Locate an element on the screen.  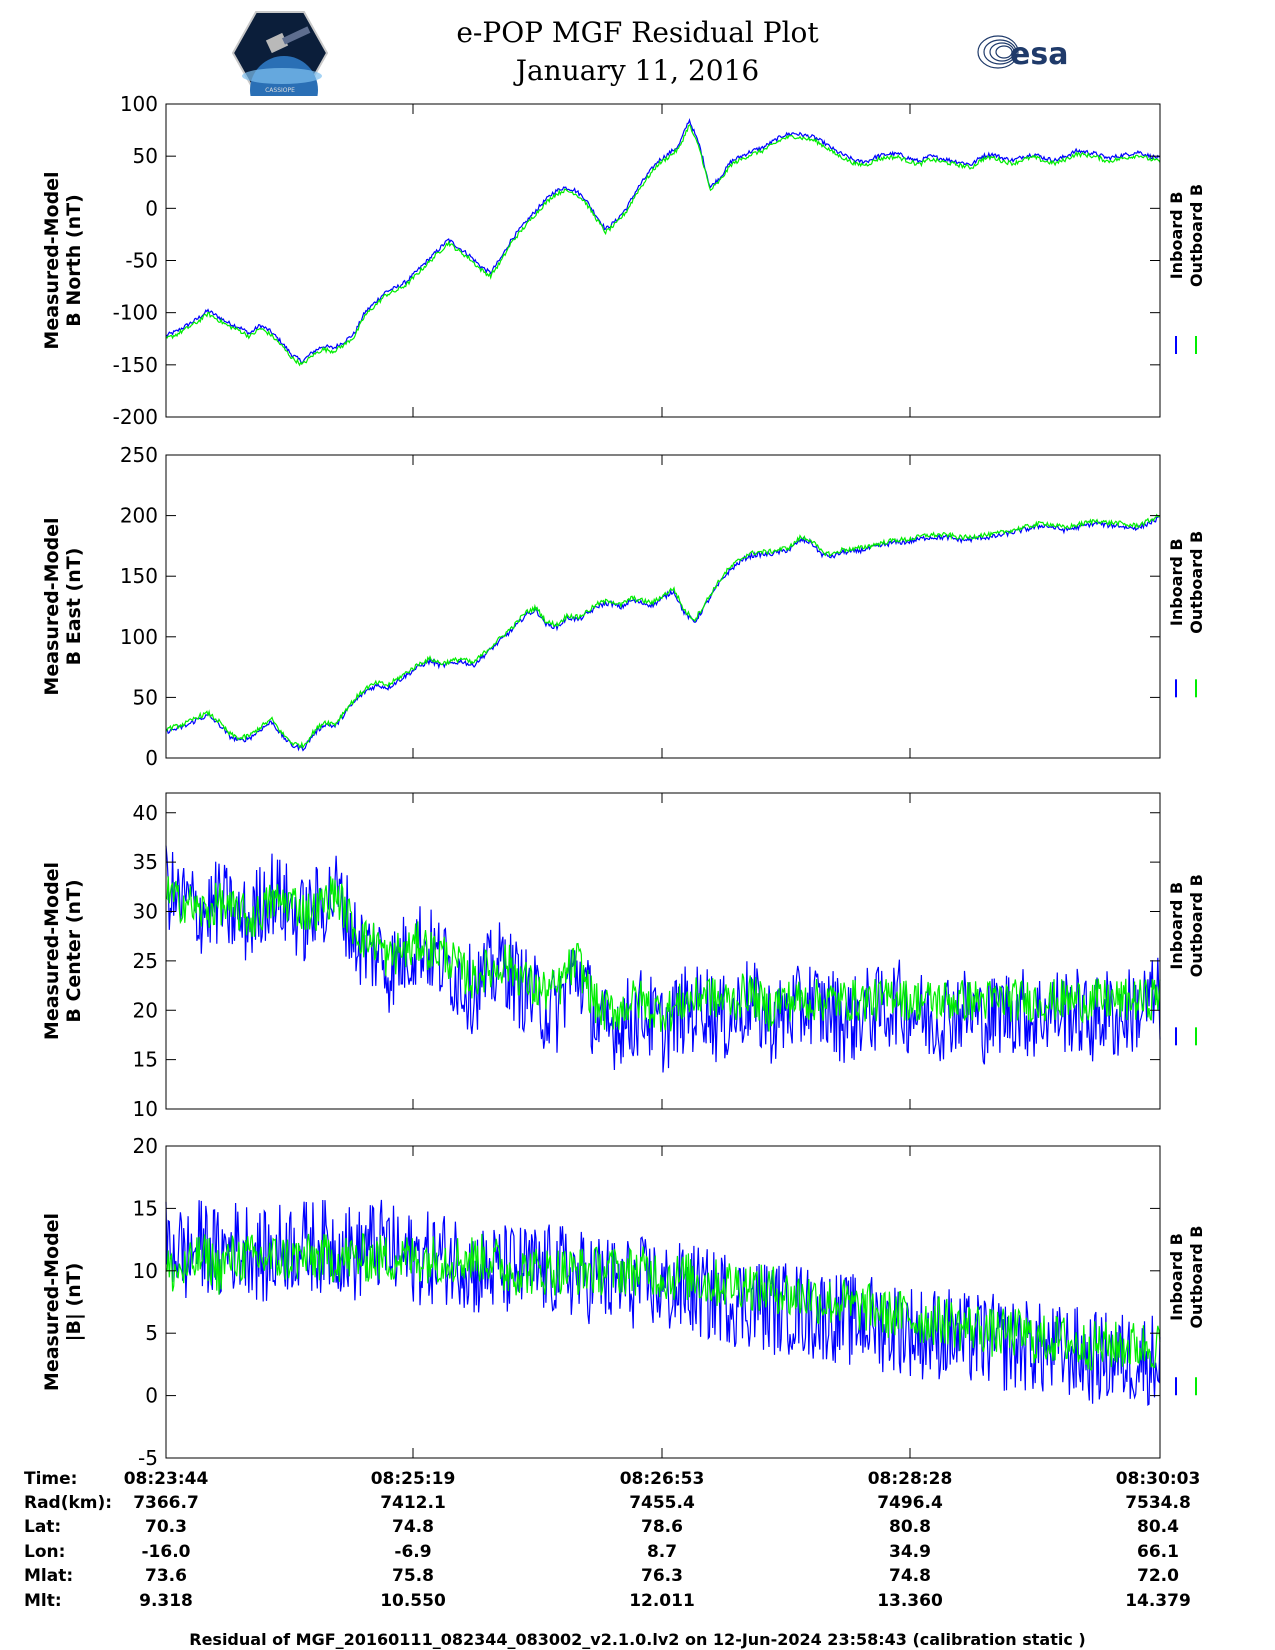
orbit-table-cell: 12.011 is located at coordinates (662, 1601).